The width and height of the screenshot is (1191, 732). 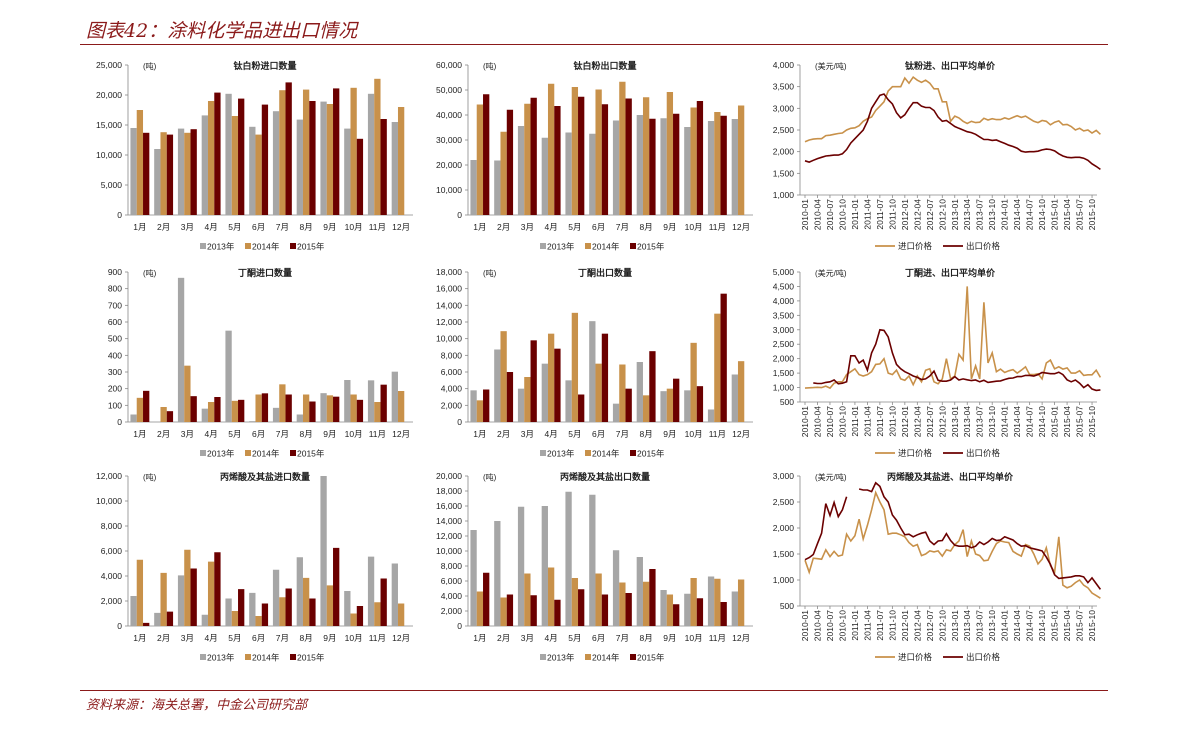 What do you see at coordinates (551, 227) in the screenshot?
I see `x-tick-label: 4月` at bounding box center [551, 227].